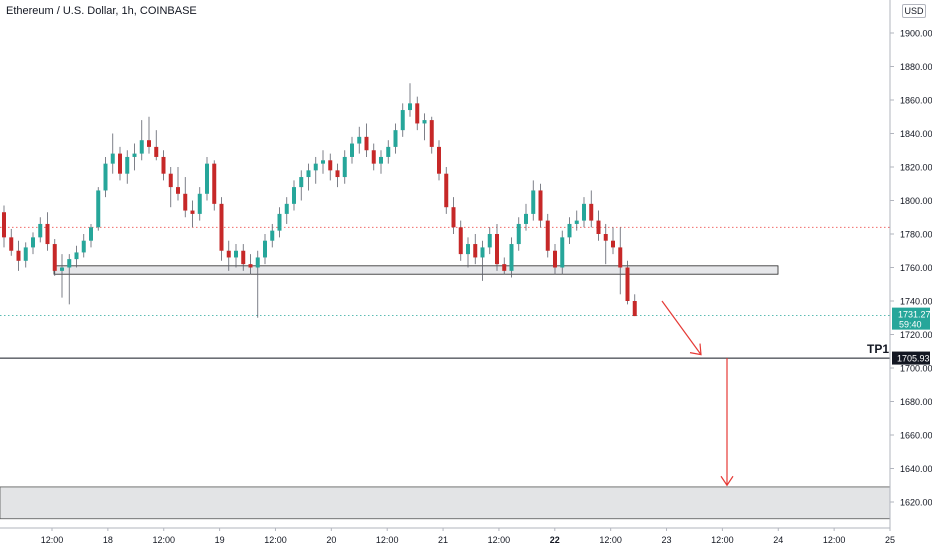 The image size is (932, 555). I want to click on x-tick-label: 21, so click(443, 540).